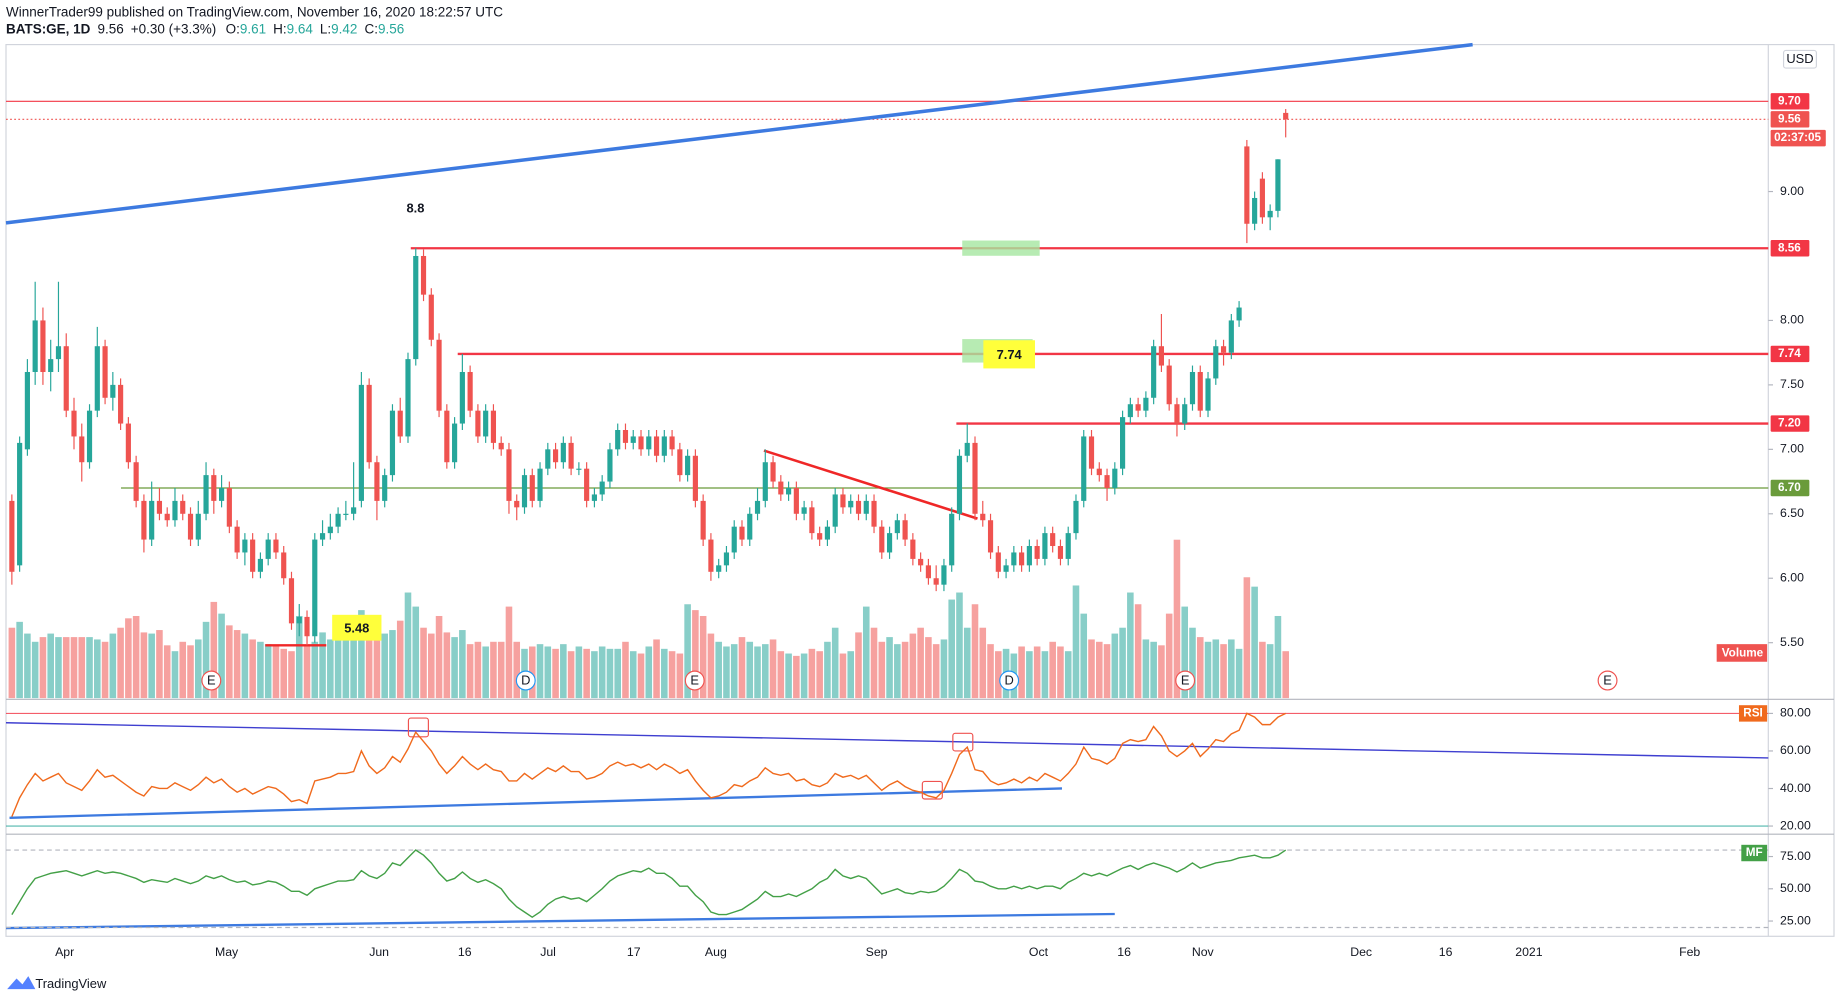 This screenshot has width=1840, height=1002. What do you see at coordinates (227, 952) in the screenshot?
I see `x-tick-label: May` at bounding box center [227, 952].